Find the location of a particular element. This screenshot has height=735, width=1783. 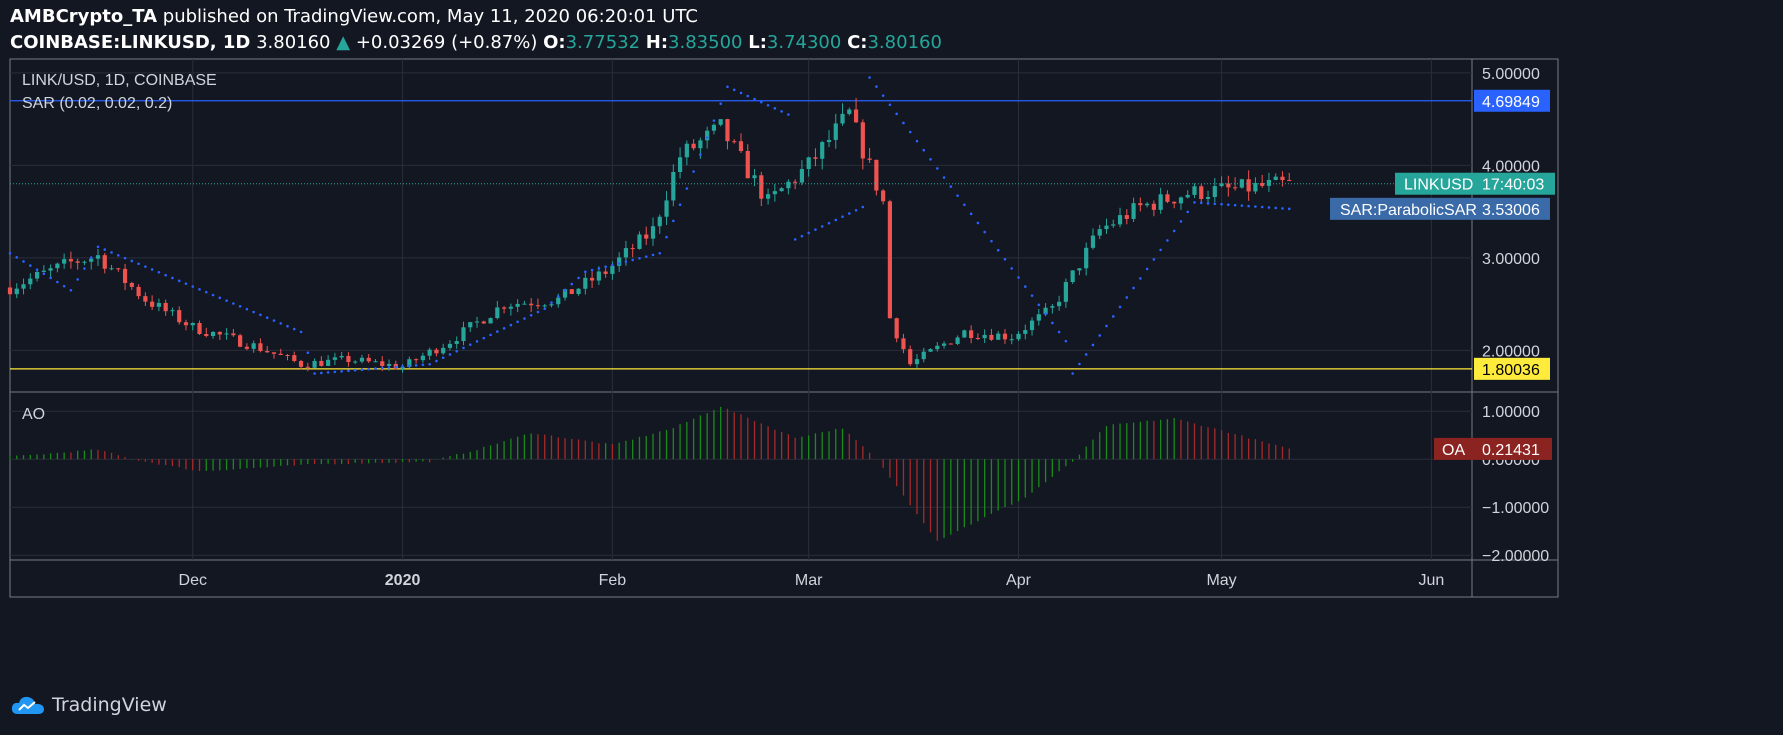

time-tick-label: Mar is located at coordinates (809, 580).